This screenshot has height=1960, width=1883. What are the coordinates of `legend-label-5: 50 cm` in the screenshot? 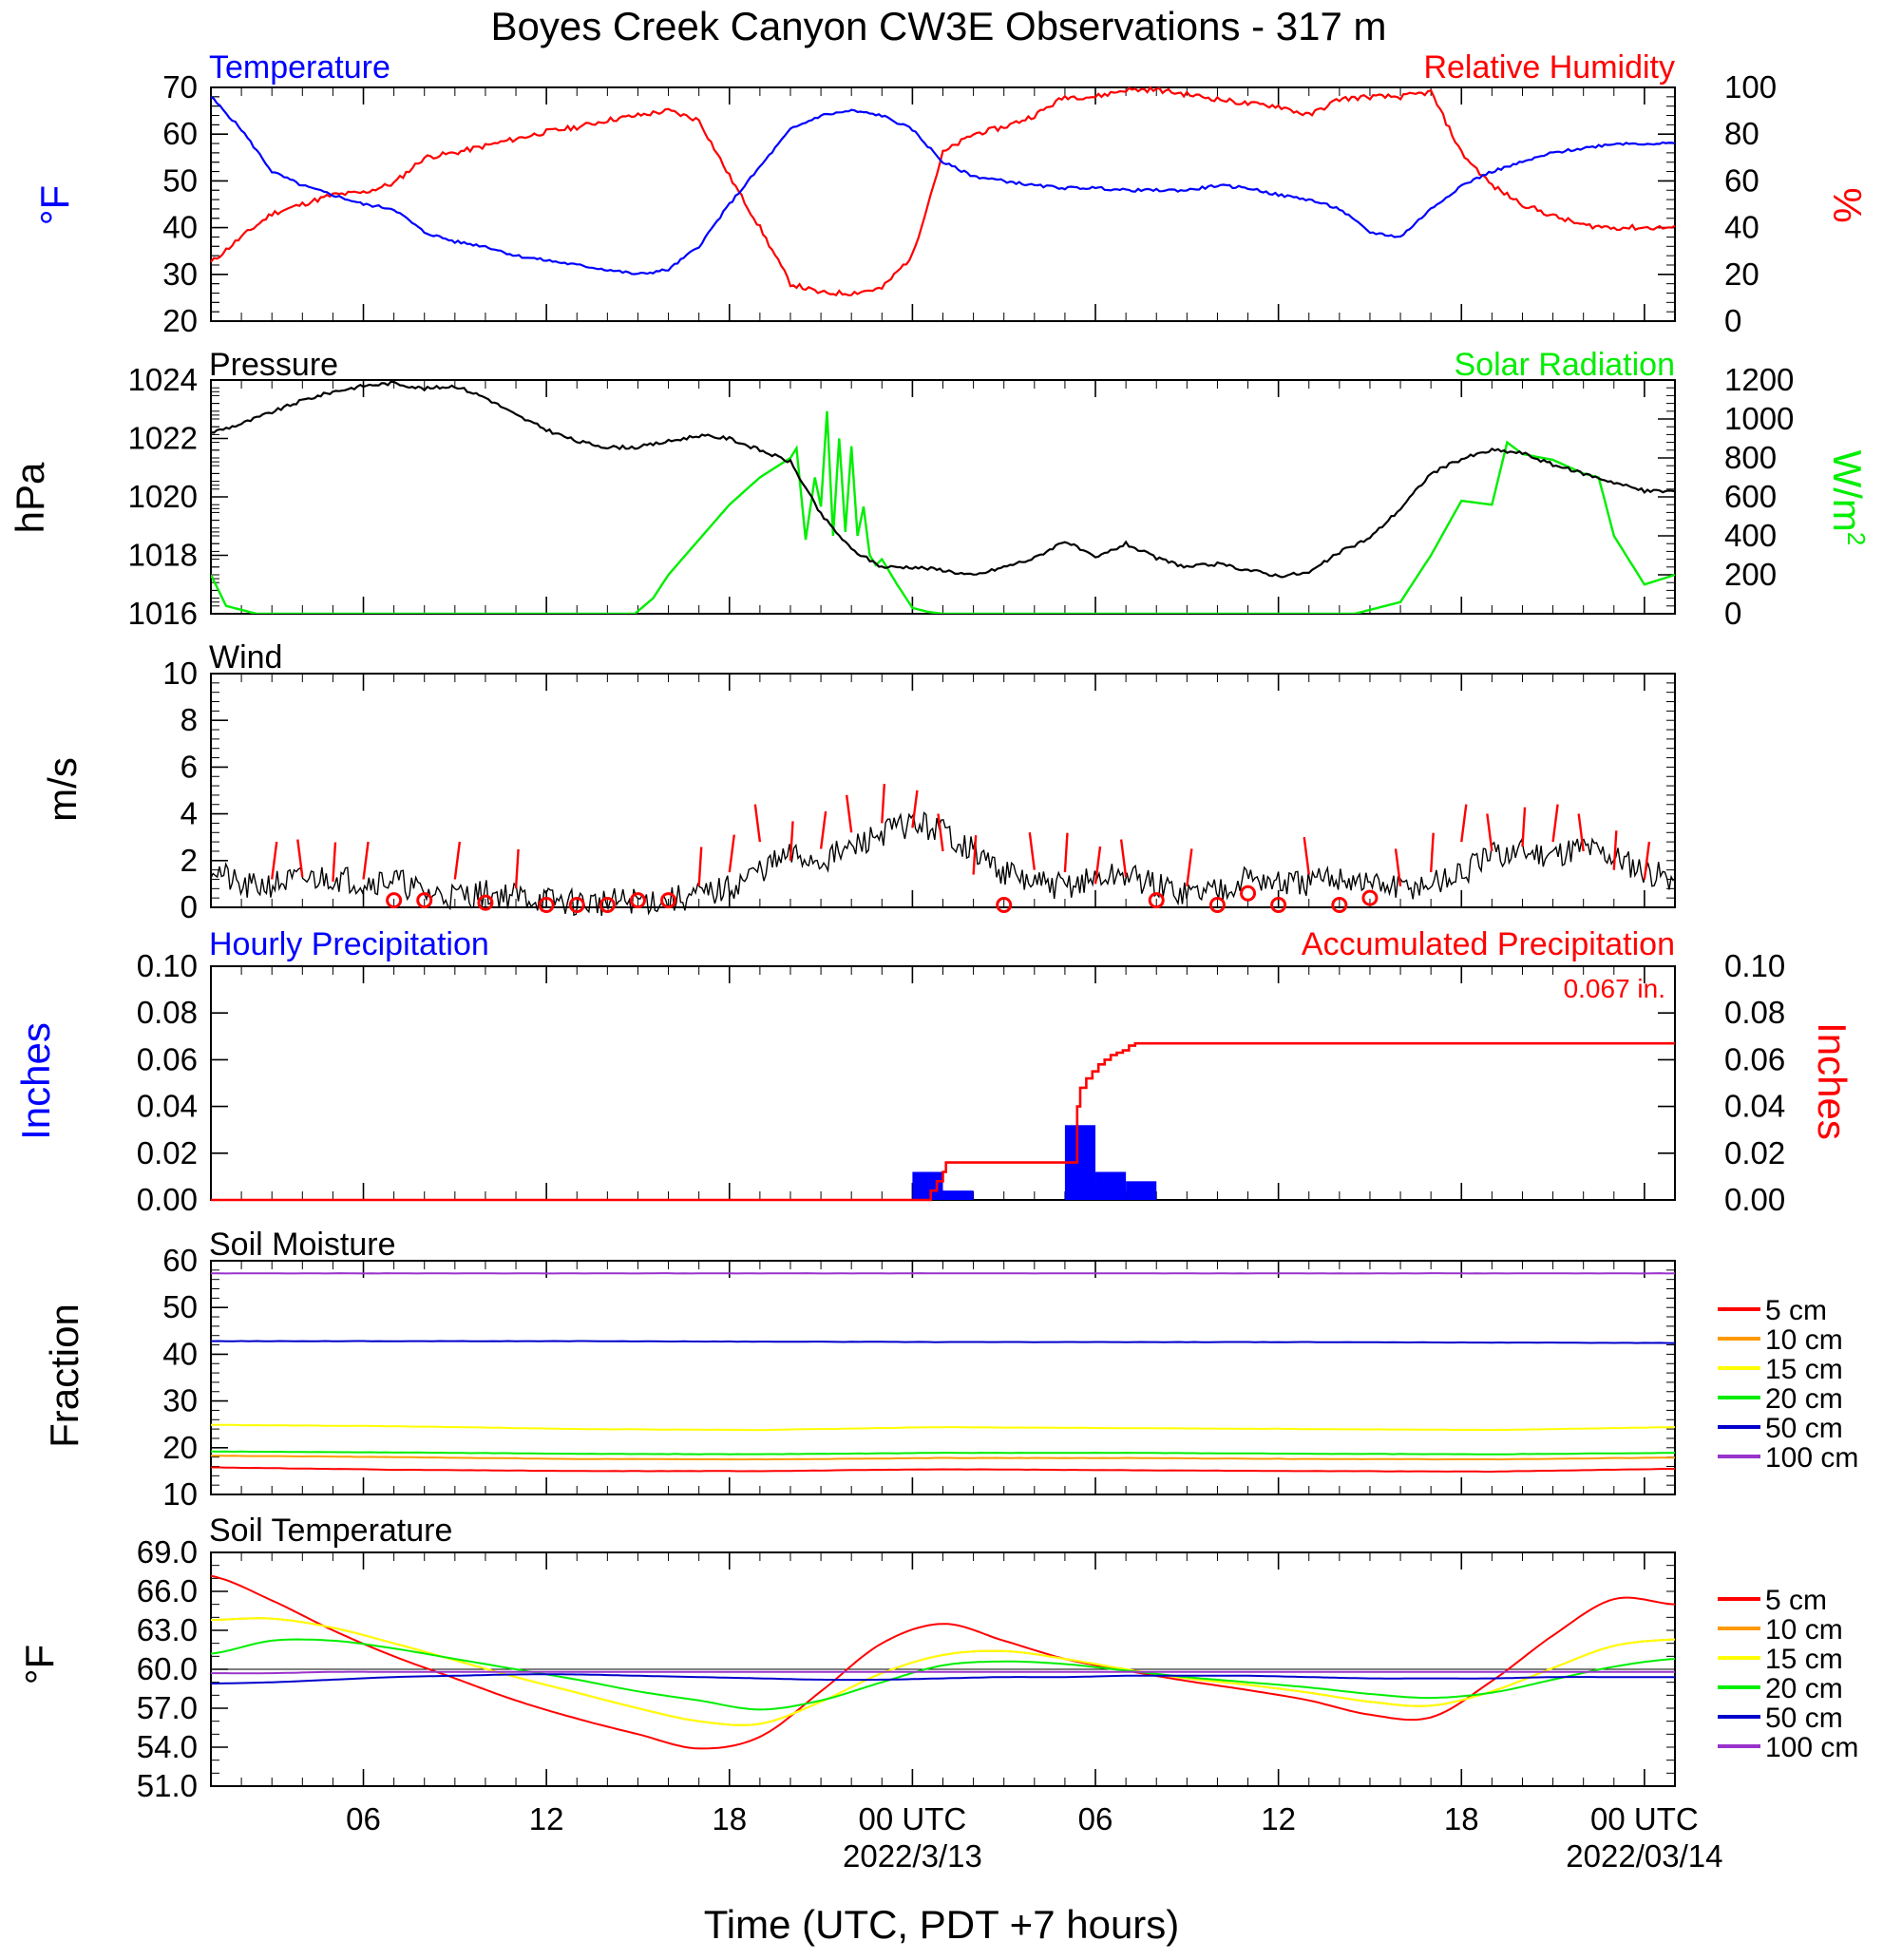 It's located at (1804, 1718).